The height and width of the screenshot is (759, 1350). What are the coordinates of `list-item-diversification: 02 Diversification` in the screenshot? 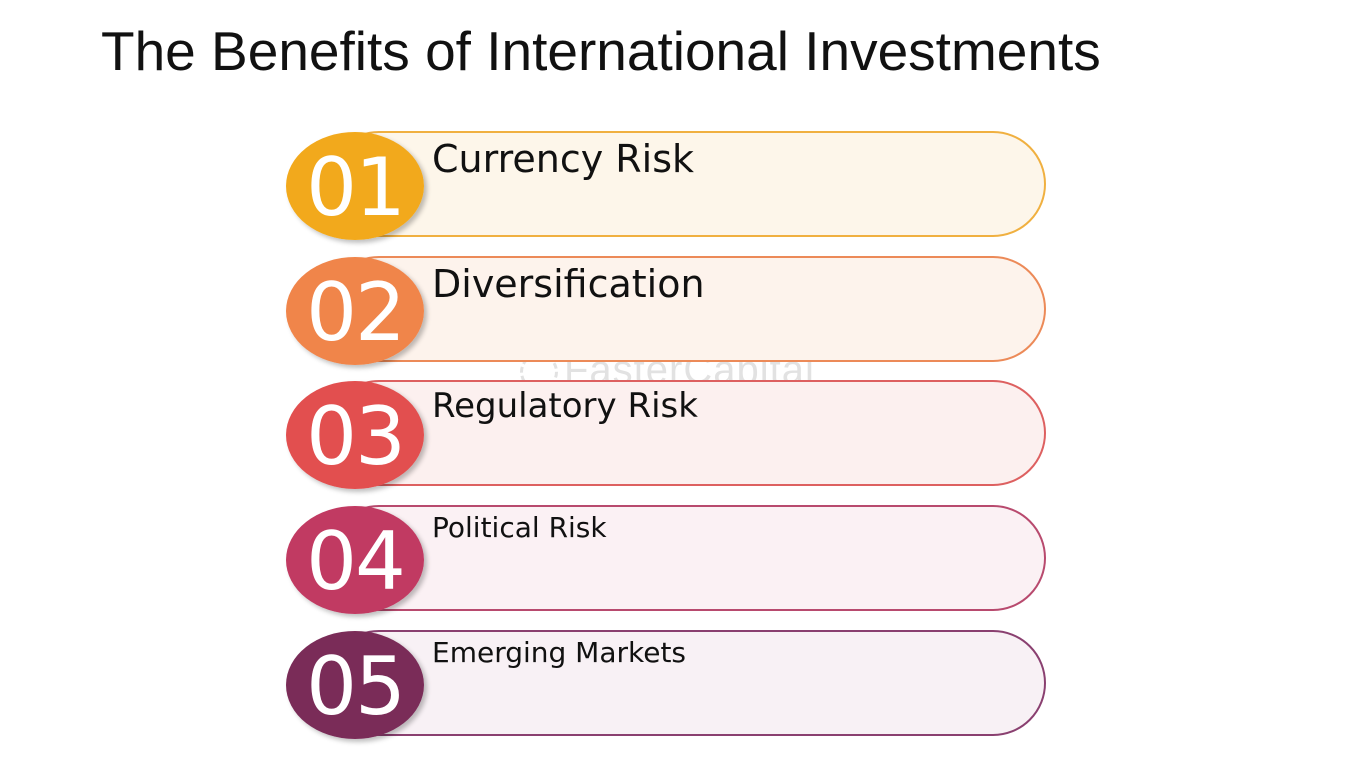 It's located at (668, 311).